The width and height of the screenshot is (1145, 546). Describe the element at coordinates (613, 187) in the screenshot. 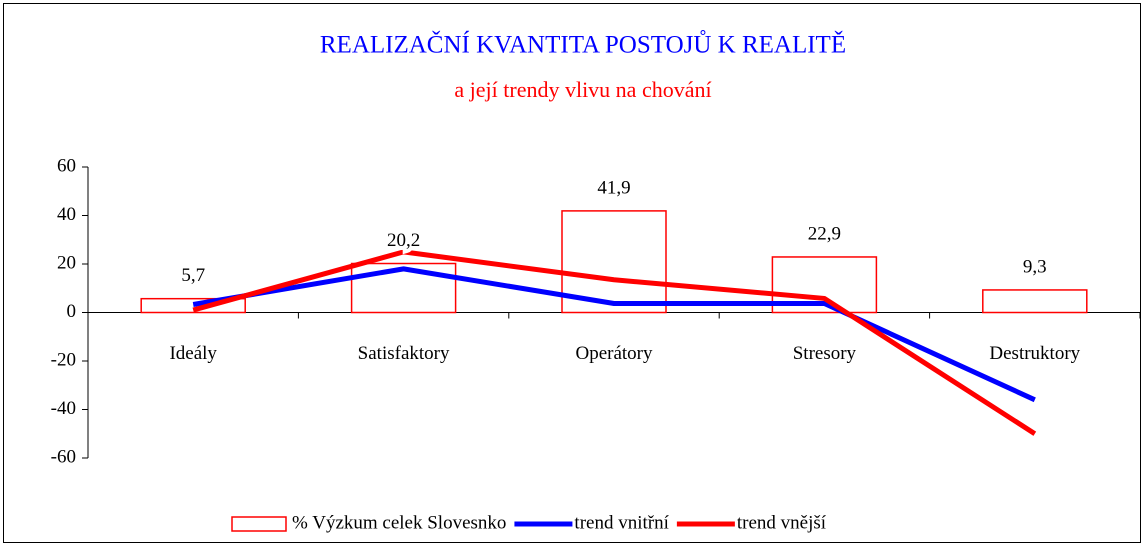

I see `value-label: 41,9` at that location.